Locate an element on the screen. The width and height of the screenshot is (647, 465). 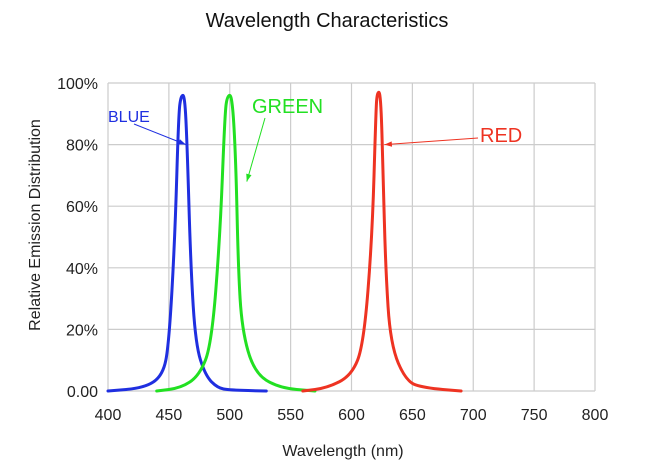
x-tick-label: 450 is located at coordinates (169, 415).